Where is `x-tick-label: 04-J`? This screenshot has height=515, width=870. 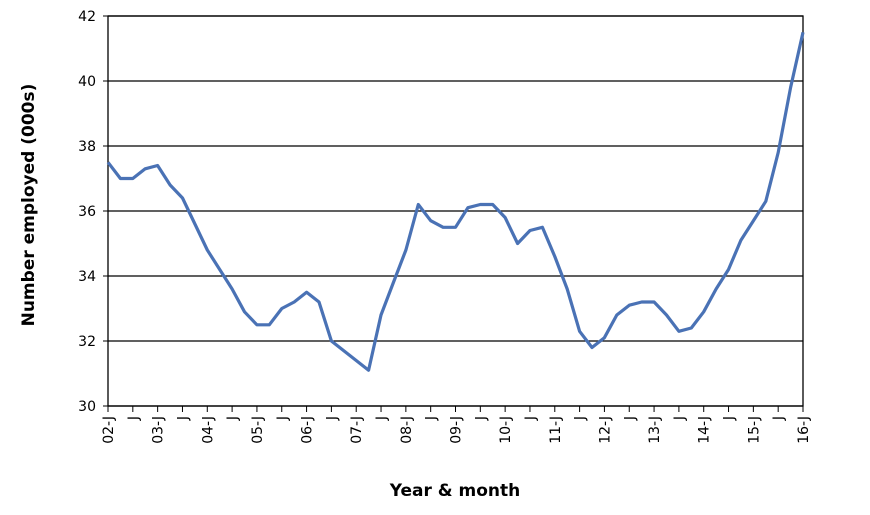
x-tick-label: 04-J is located at coordinates (208, 430).